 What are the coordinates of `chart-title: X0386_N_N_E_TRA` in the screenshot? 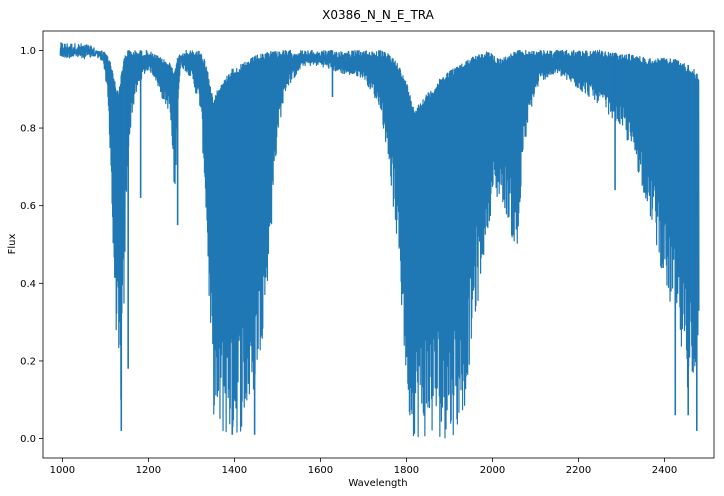 It's located at (378, 15).